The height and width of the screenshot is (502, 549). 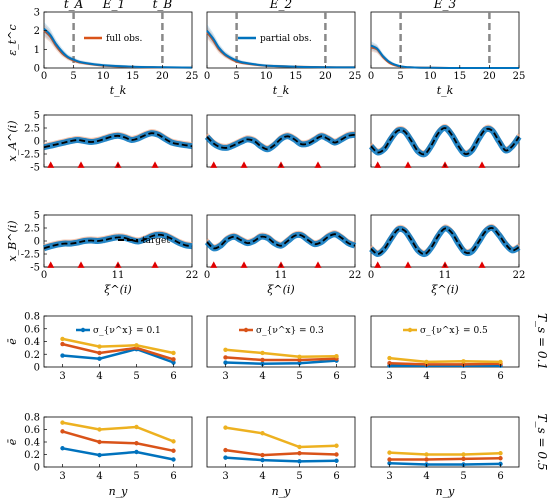 What do you see at coordinates (30, 155) in the screenshot?
I see `y-tick-label: -2.5` at bounding box center [30, 155].